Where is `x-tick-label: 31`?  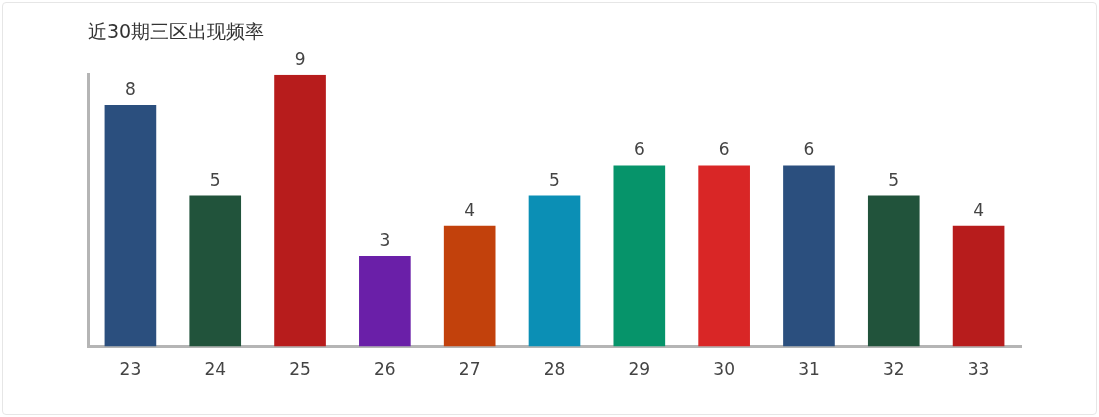
x-tick-label: 31 is located at coordinates (809, 369).